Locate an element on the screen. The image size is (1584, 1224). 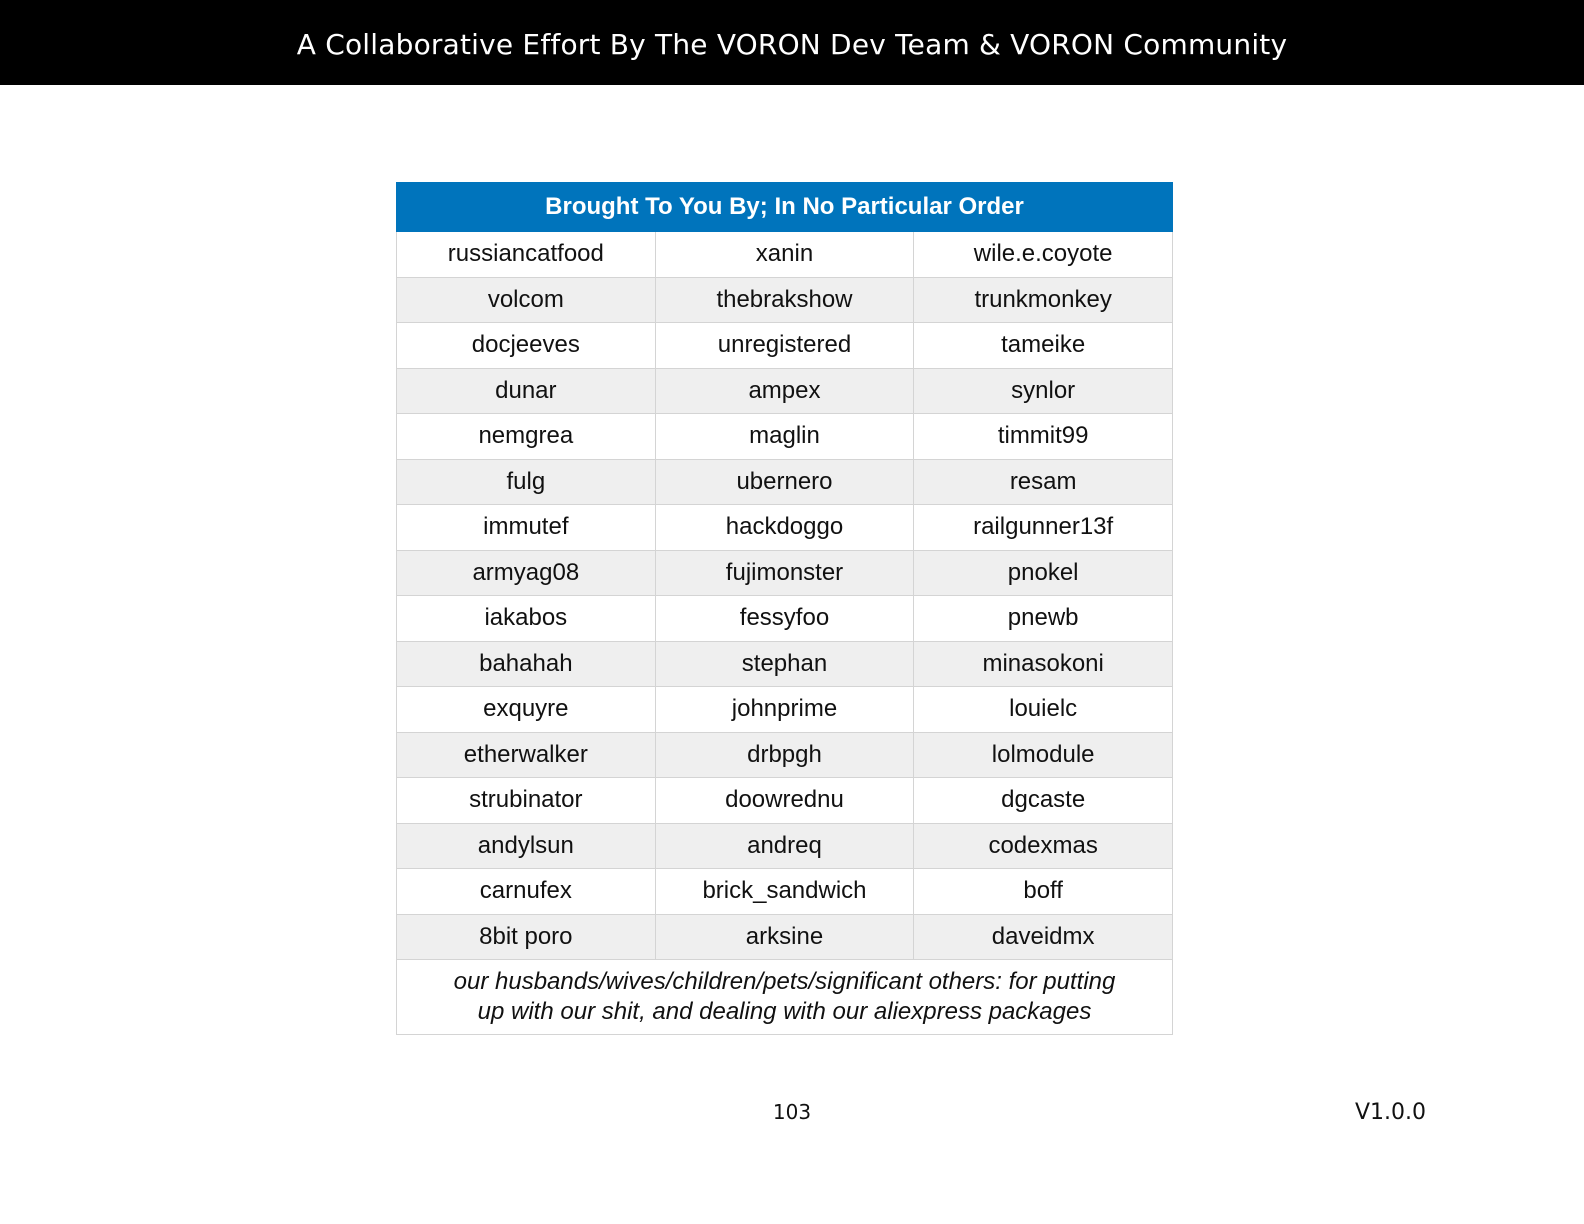
contributor-cell: thebrakshow is located at coordinates (784, 299).